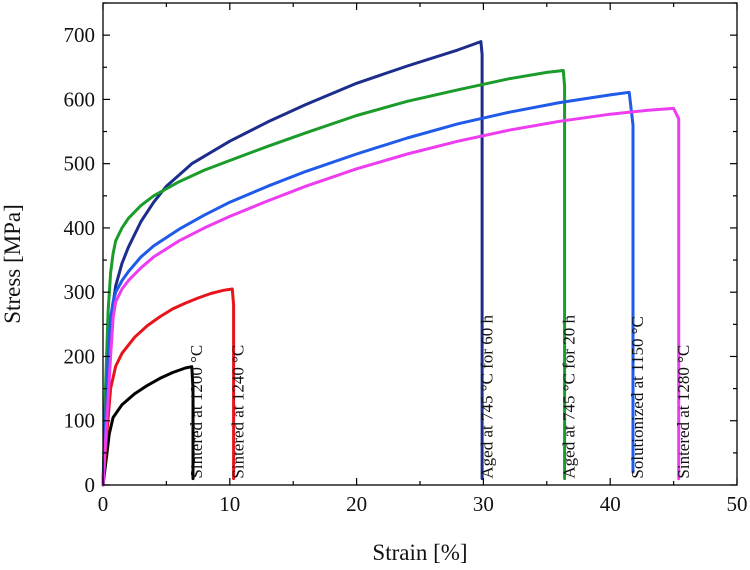 The height and width of the screenshot is (570, 750). What do you see at coordinates (80, 421) in the screenshot?
I see `y-tick-label: 100` at bounding box center [80, 421].